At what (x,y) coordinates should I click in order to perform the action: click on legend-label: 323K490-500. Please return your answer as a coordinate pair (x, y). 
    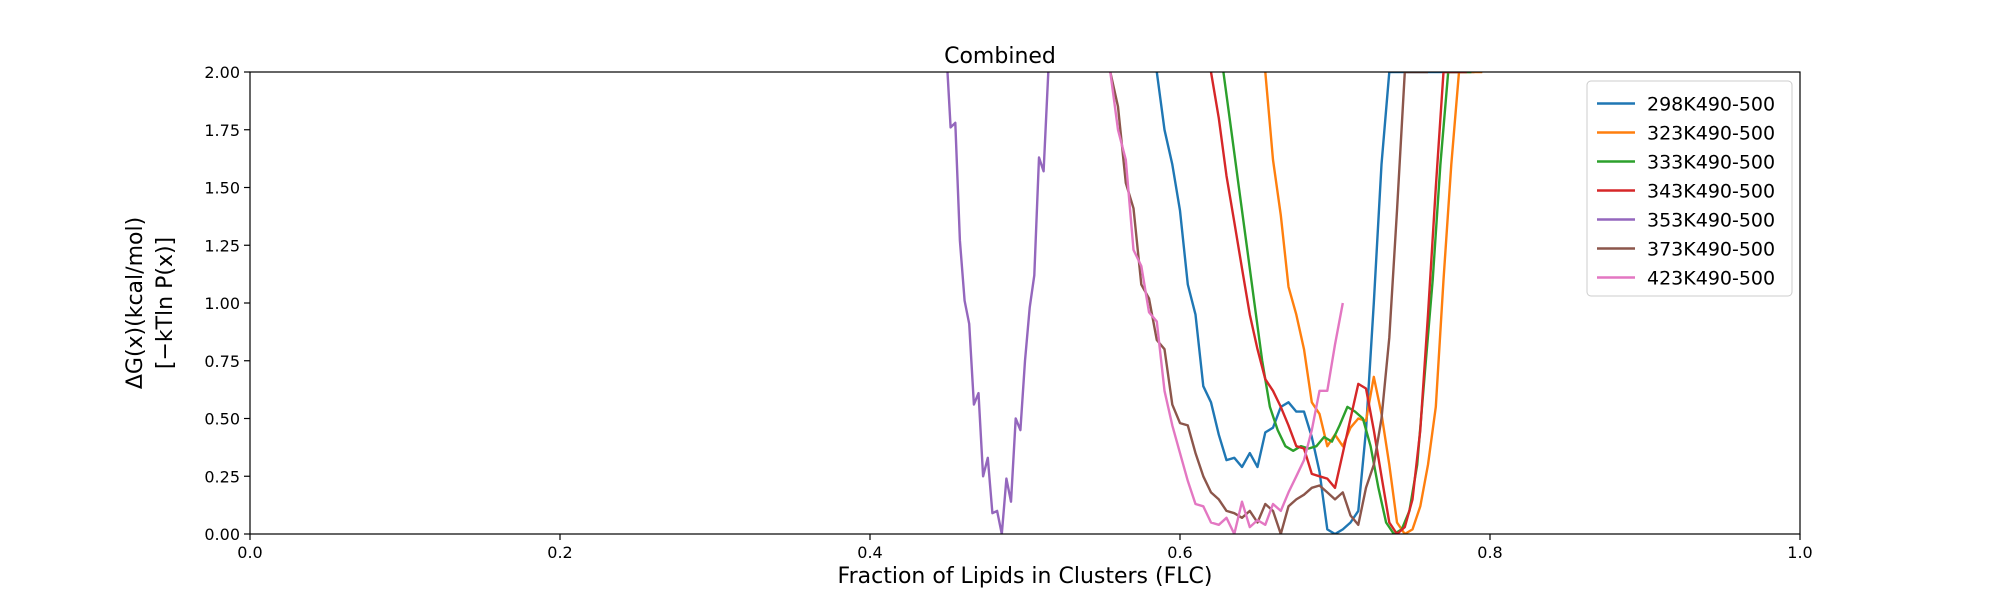
    Looking at the image, I should click on (1711, 134).